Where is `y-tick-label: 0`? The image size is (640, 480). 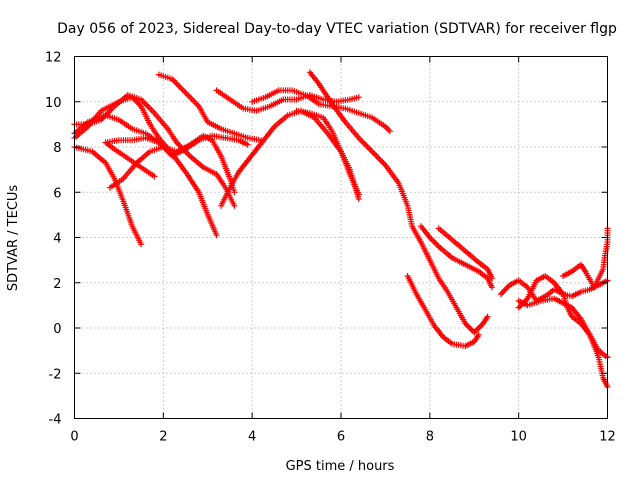
y-tick-label: 0 is located at coordinates (57, 329).